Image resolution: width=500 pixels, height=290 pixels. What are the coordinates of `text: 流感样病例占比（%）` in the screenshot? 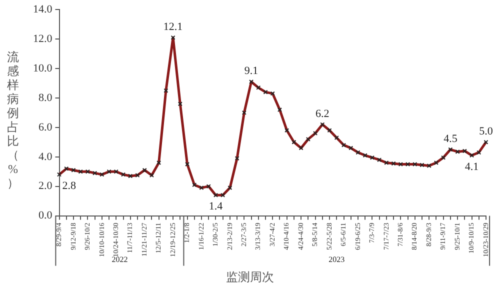 It's located at (13, 120).